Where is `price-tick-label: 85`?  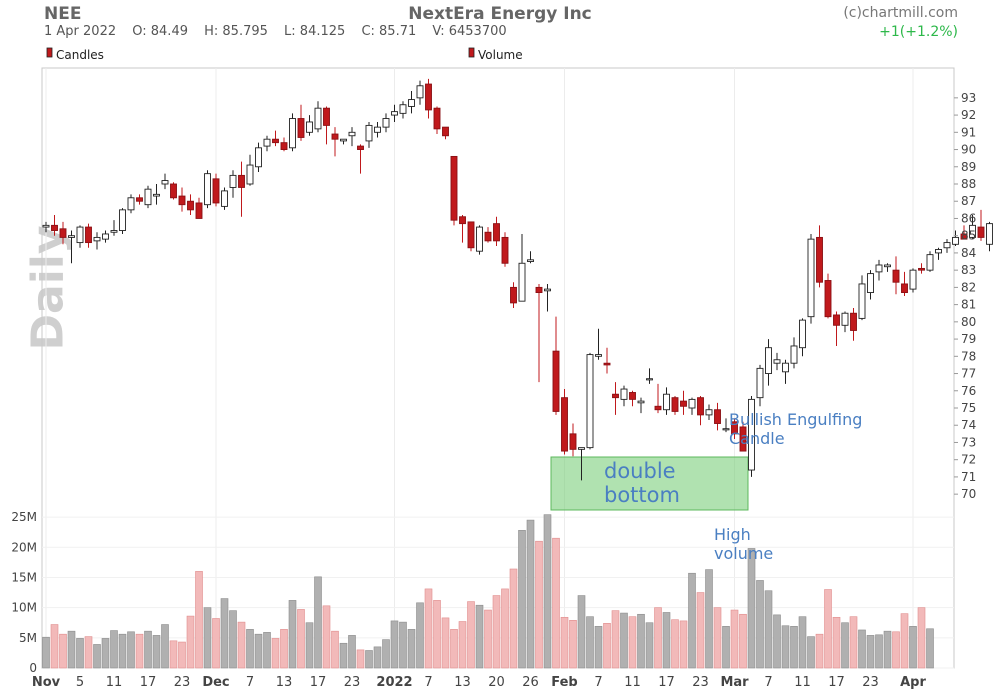
price-tick-label: 85 is located at coordinates (968, 236).